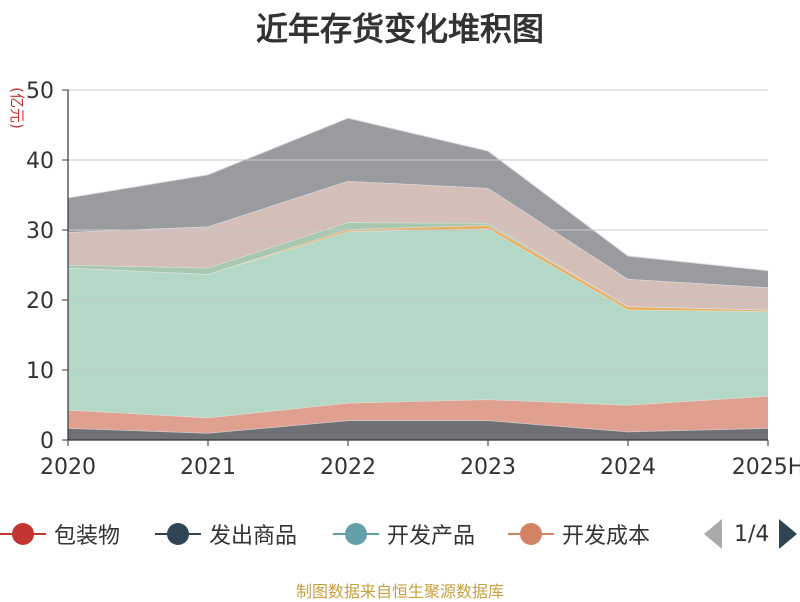 Image resolution: width=800 pixels, height=602 pixels. Describe the element at coordinates (348, 467) in the screenshot. I see `x-tick-label-2: 2022` at that location.